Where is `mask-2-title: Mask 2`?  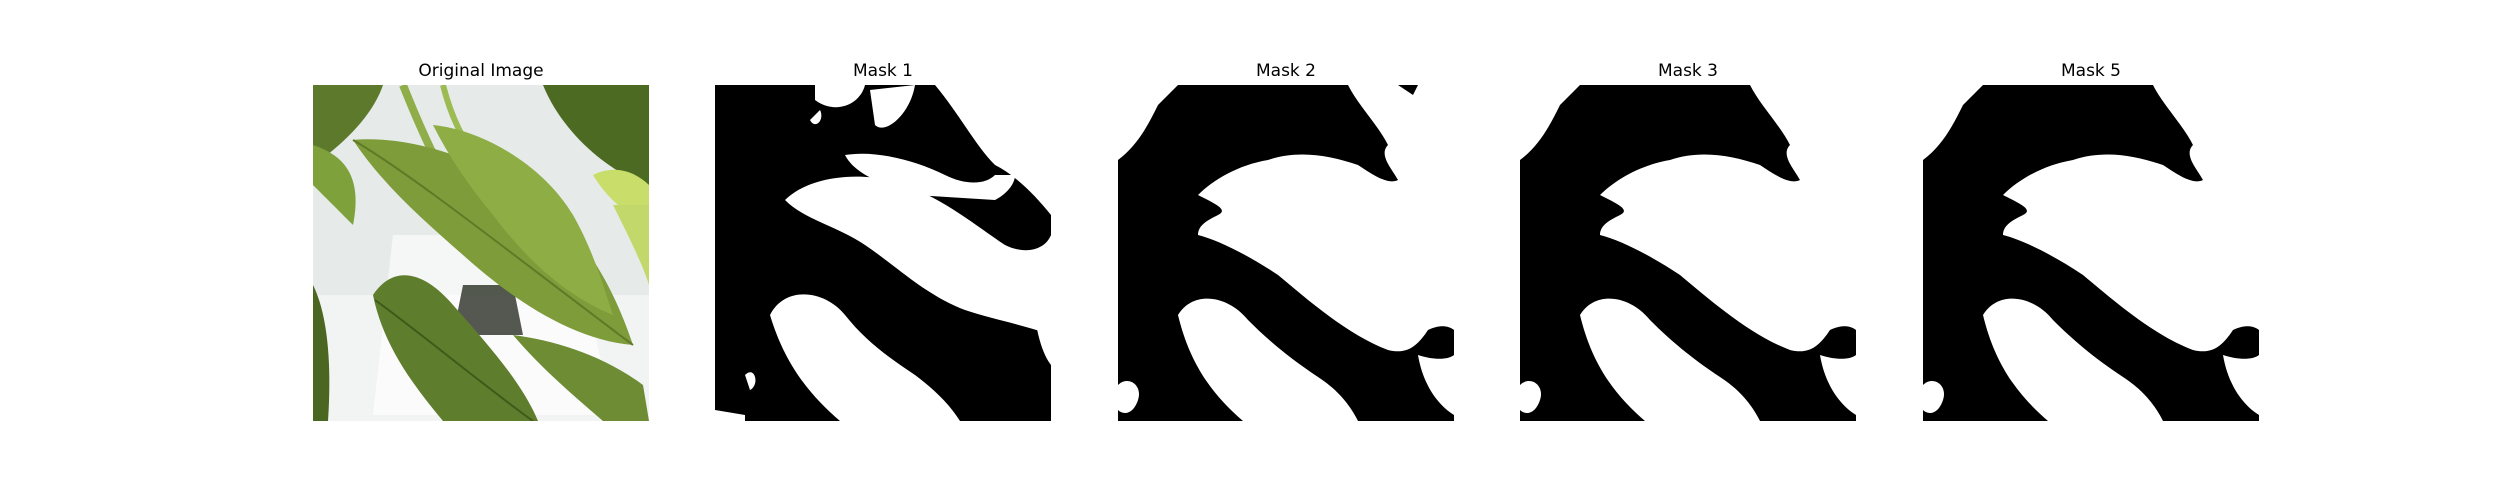
mask-2-title: Mask 2 is located at coordinates (1285, 71).